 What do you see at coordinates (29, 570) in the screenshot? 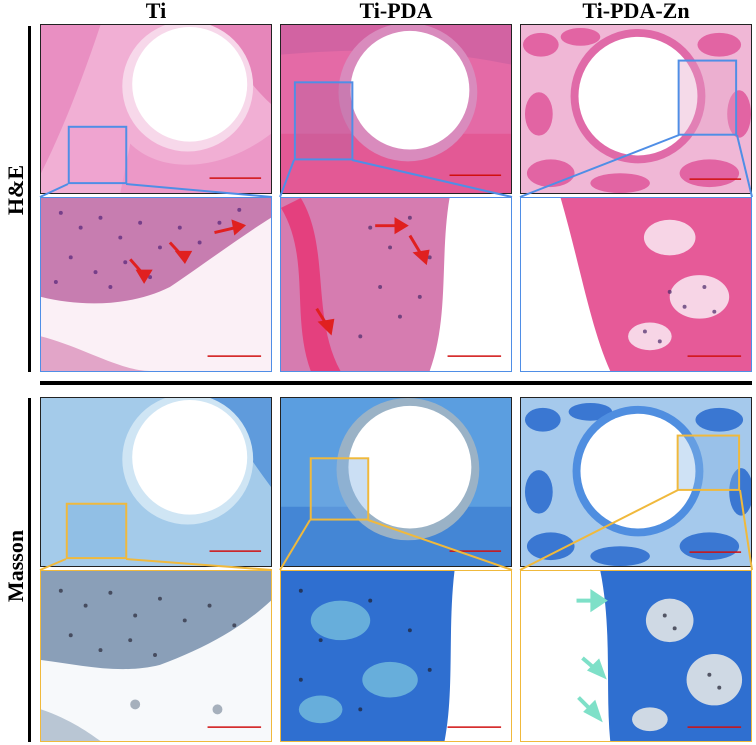
I see `masson-row-bracket` at bounding box center [29, 570].